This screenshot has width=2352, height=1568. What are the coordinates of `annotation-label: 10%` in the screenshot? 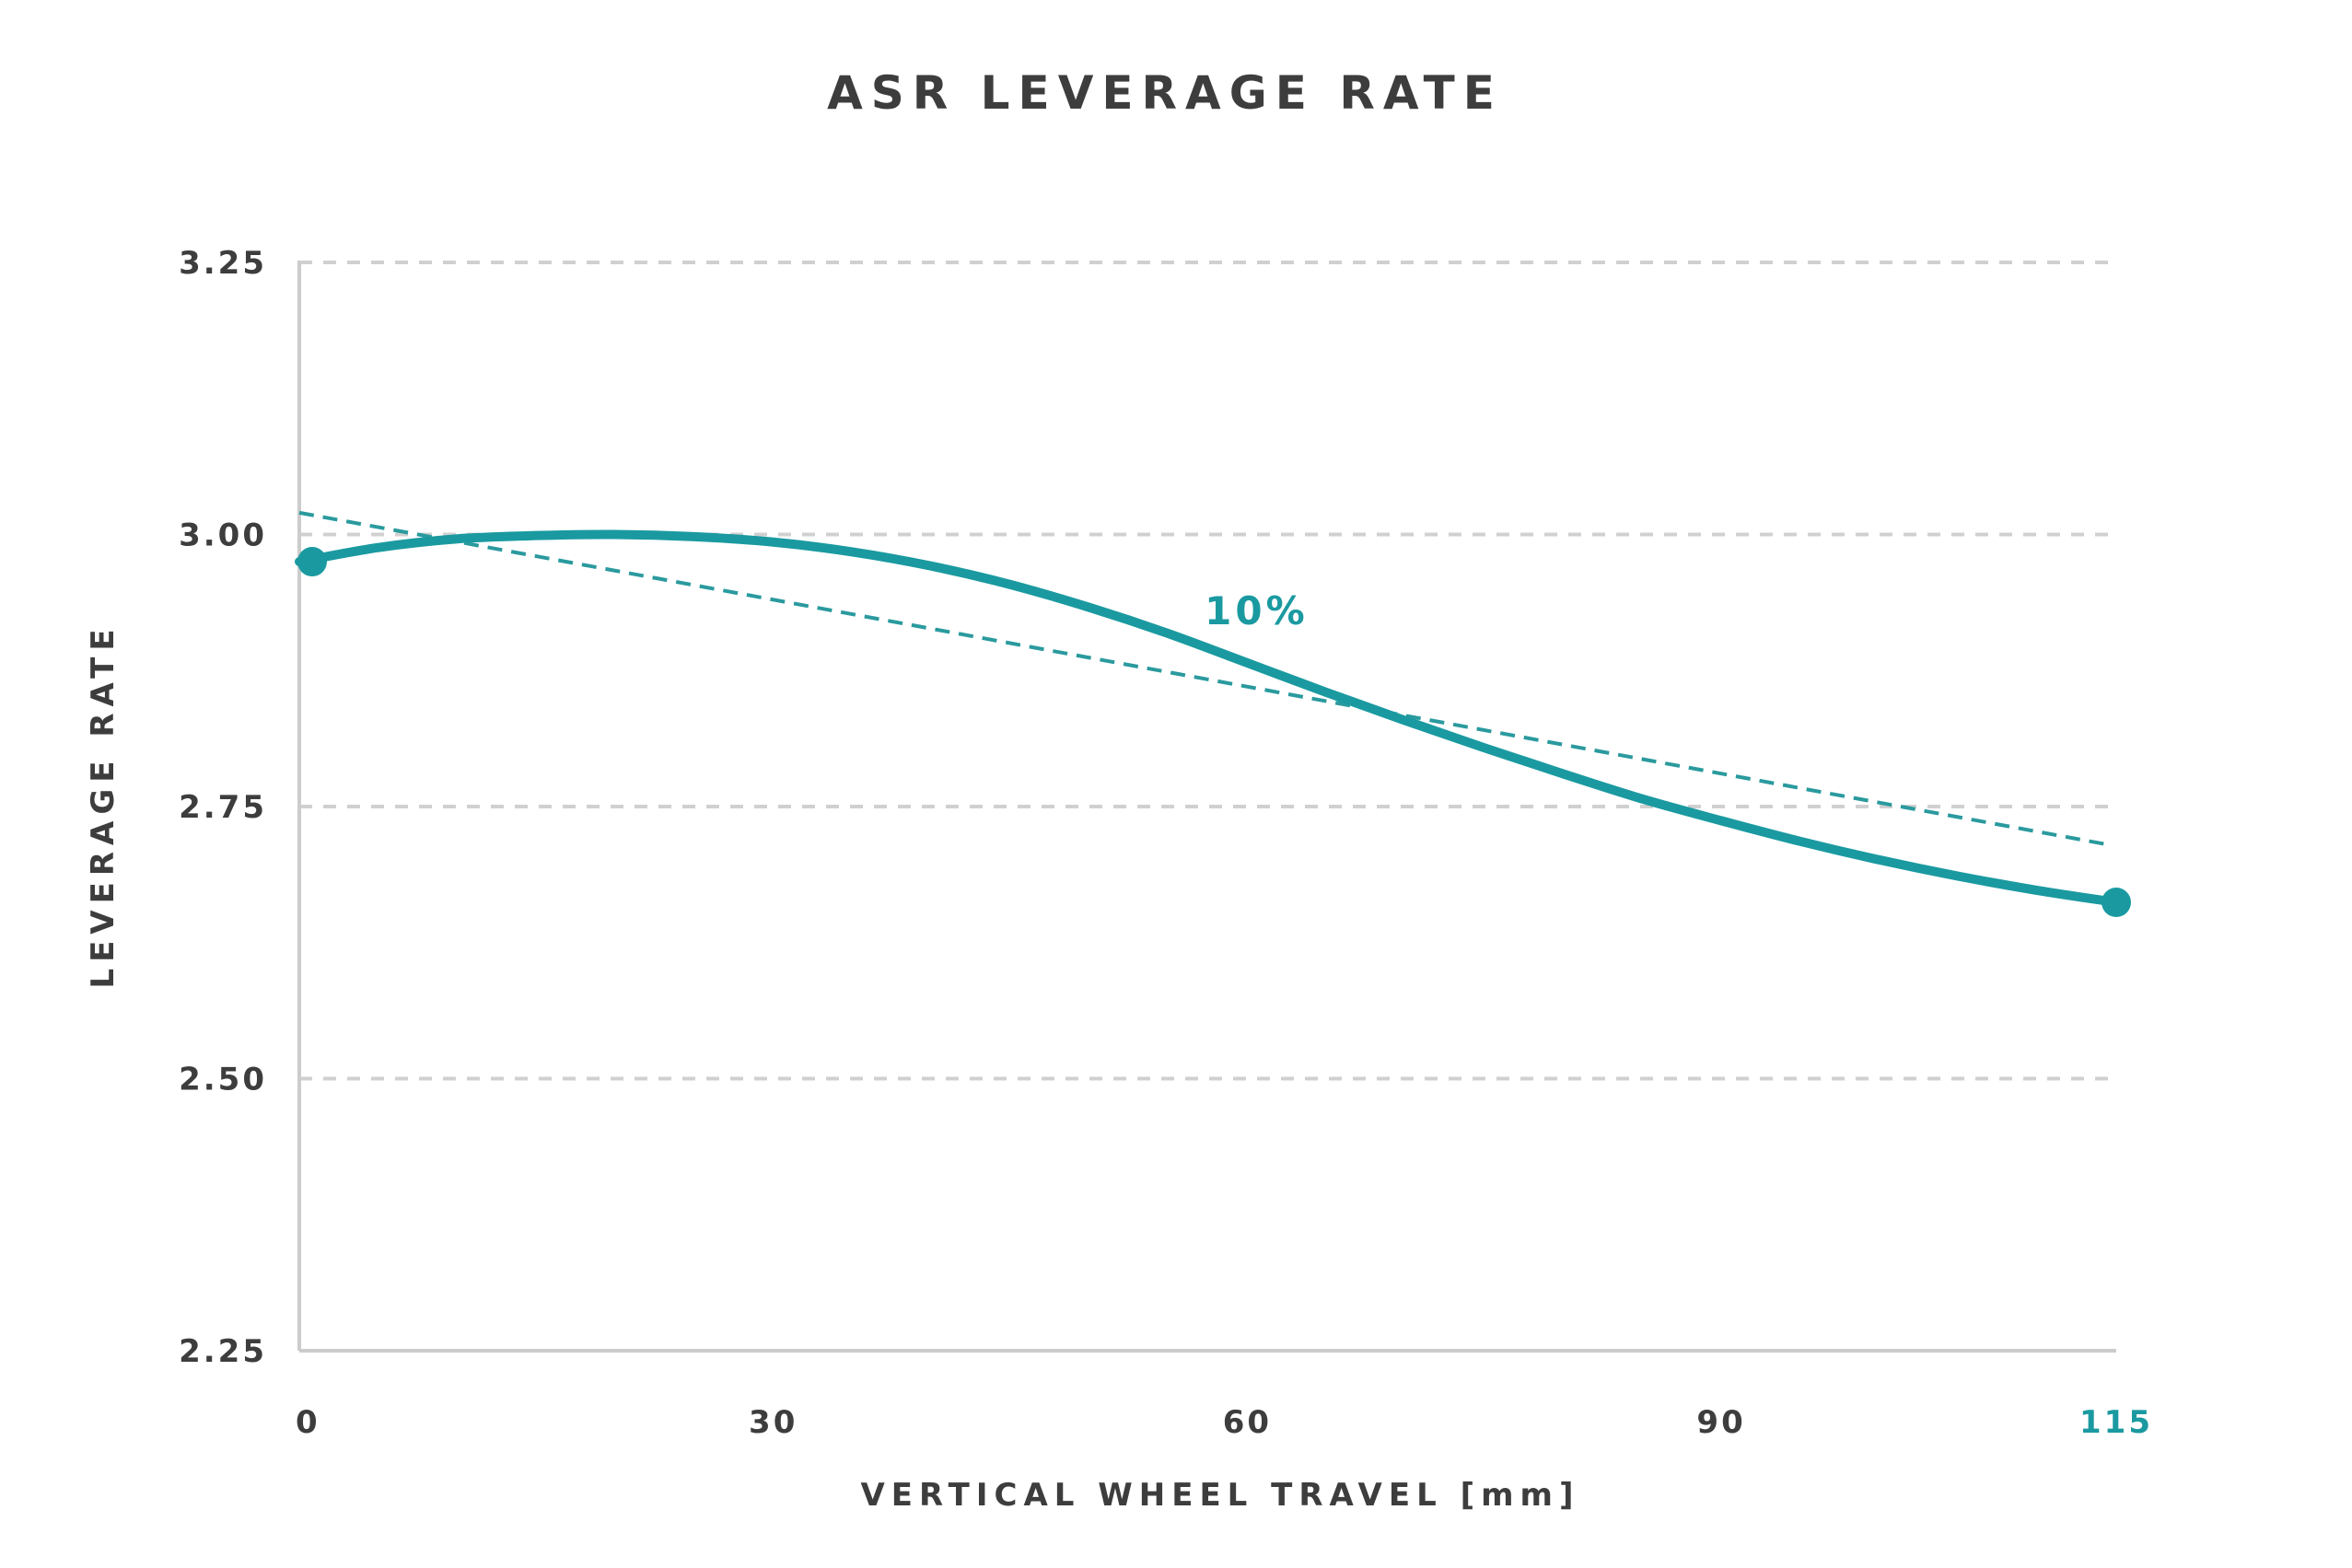 It's located at (1257, 610).